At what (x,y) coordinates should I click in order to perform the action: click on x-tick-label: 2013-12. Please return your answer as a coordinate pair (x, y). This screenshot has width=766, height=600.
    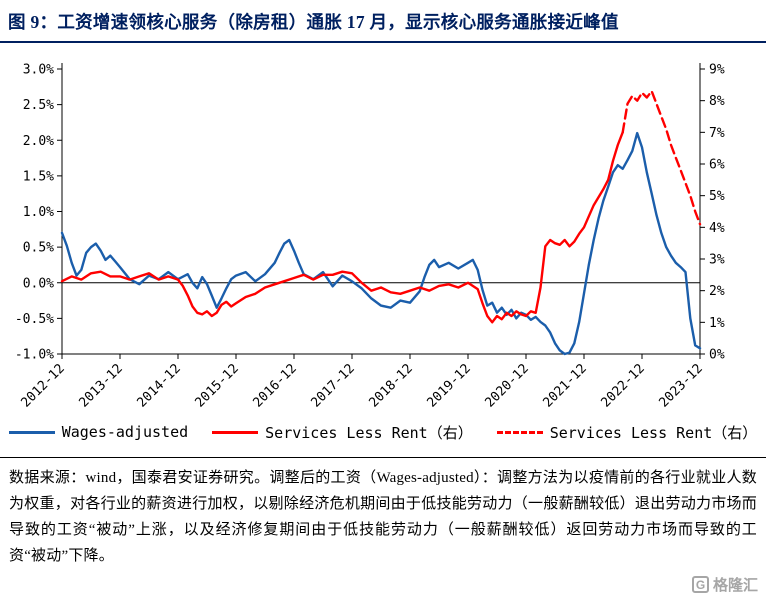
    Looking at the image, I should click on (100, 385).